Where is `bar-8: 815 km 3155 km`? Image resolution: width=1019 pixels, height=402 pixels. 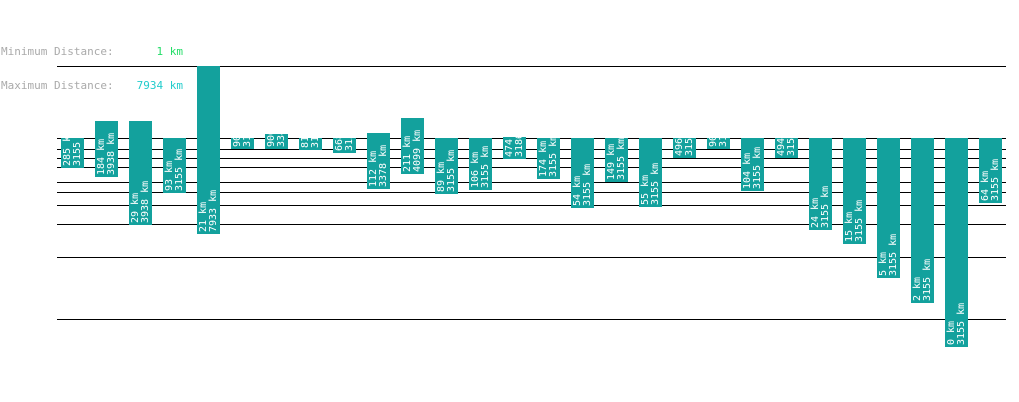
bar-8: 815 km 3155 km is located at coordinates (310, 128).